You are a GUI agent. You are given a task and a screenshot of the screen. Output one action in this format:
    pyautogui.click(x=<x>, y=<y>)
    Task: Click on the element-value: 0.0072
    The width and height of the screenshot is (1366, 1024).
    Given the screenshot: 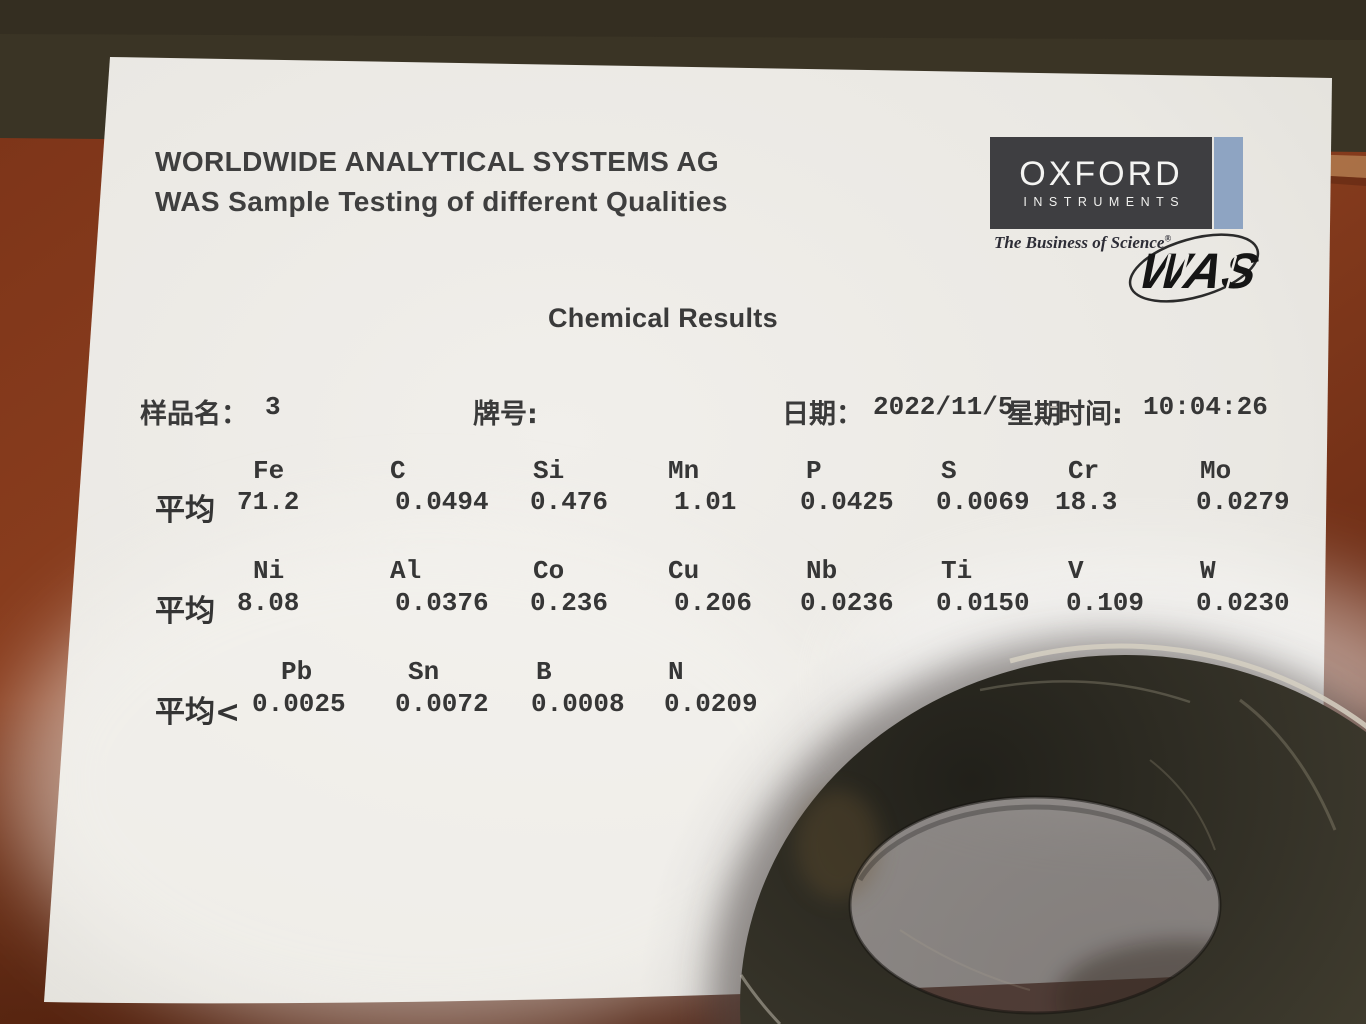 What is the action you would take?
    pyautogui.click(x=442, y=704)
    